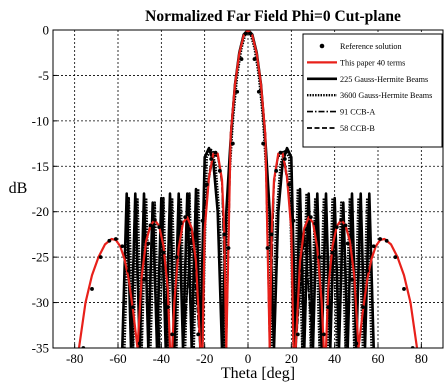 Image resolution: width=446 pixels, height=382 pixels. What do you see at coordinates (357, 128) in the screenshot?
I see `legend-label-58-ccb-b: 58 CCB-B` at bounding box center [357, 128].